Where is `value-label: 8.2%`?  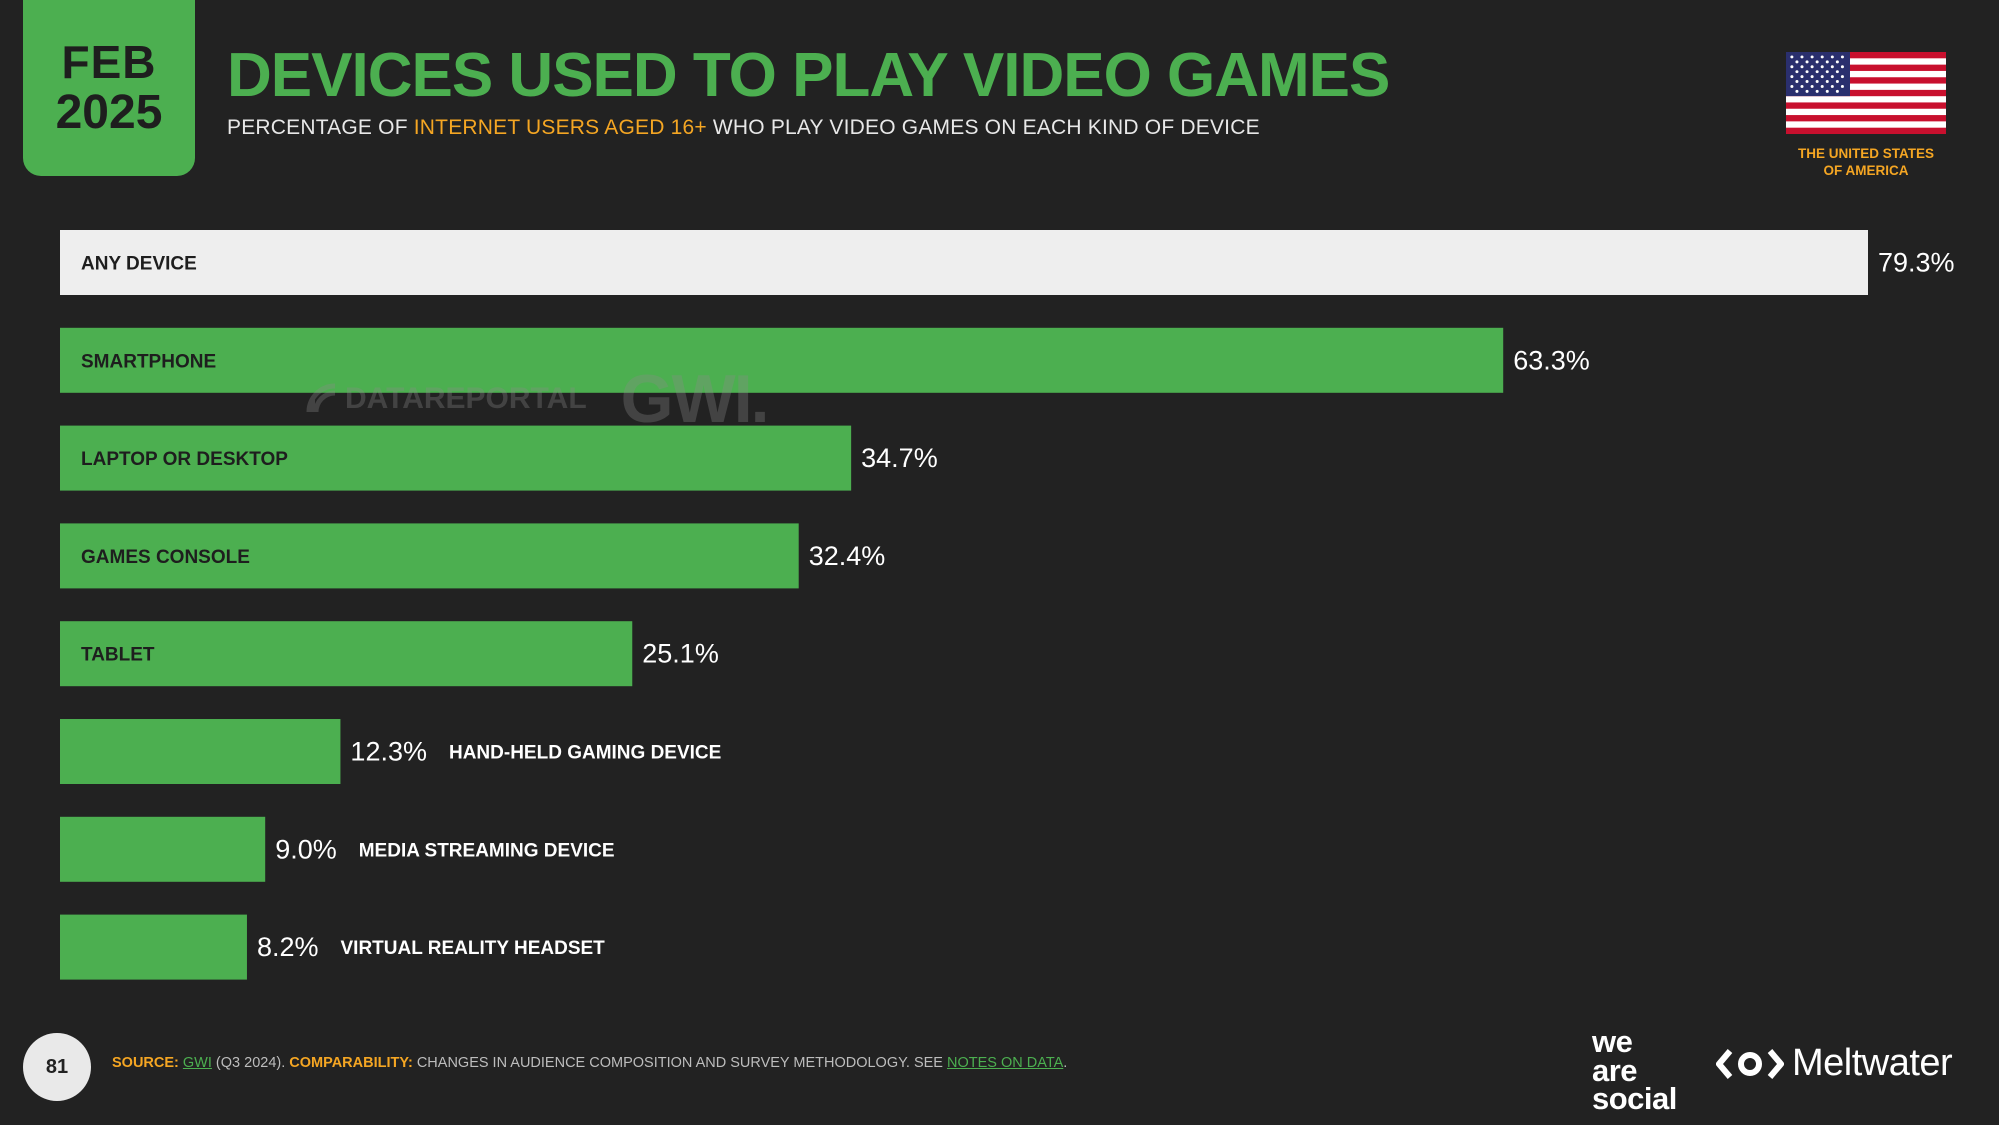
value-label: 8.2% is located at coordinates (288, 947).